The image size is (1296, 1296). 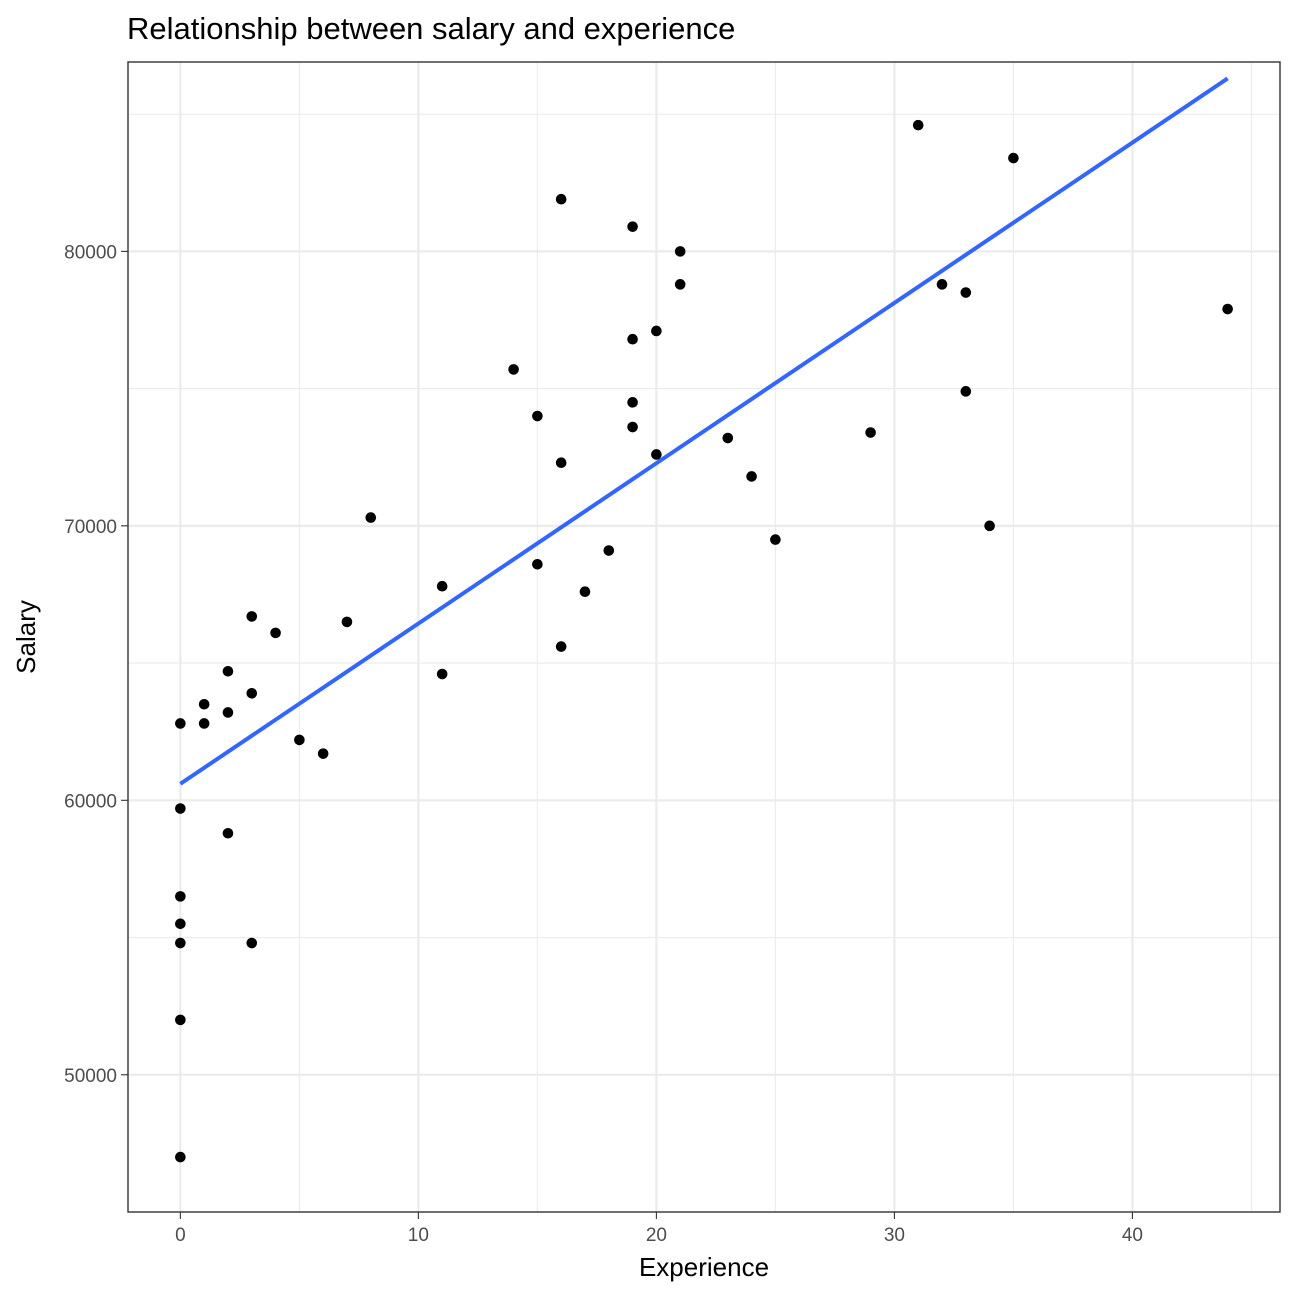 What do you see at coordinates (418, 1235) in the screenshot?
I see `x-tick-label: 10` at bounding box center [418, 1235].